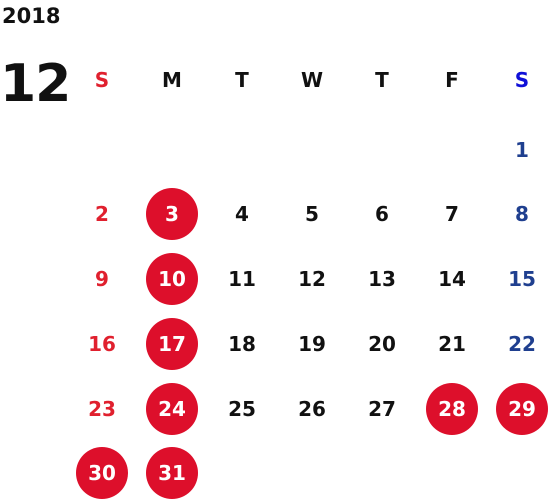  Describe the element at coordinates (452, 214) in the screenshot. I see `day-cell: 7` at that location.